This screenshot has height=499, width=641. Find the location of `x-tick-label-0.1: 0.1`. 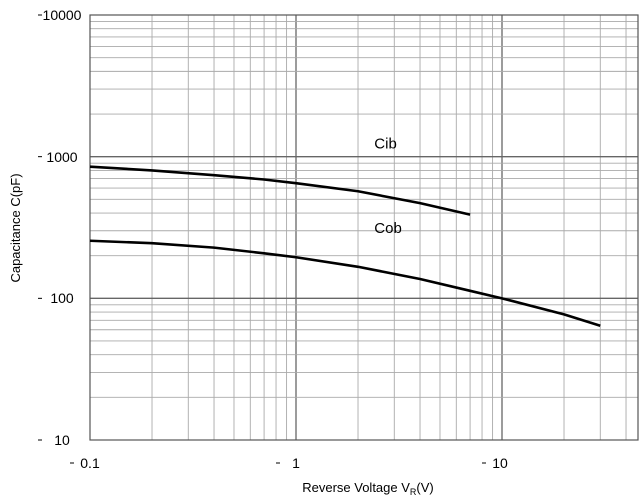

x-tick-label-0.1: 0.1 is located at coordinates (90, 463).